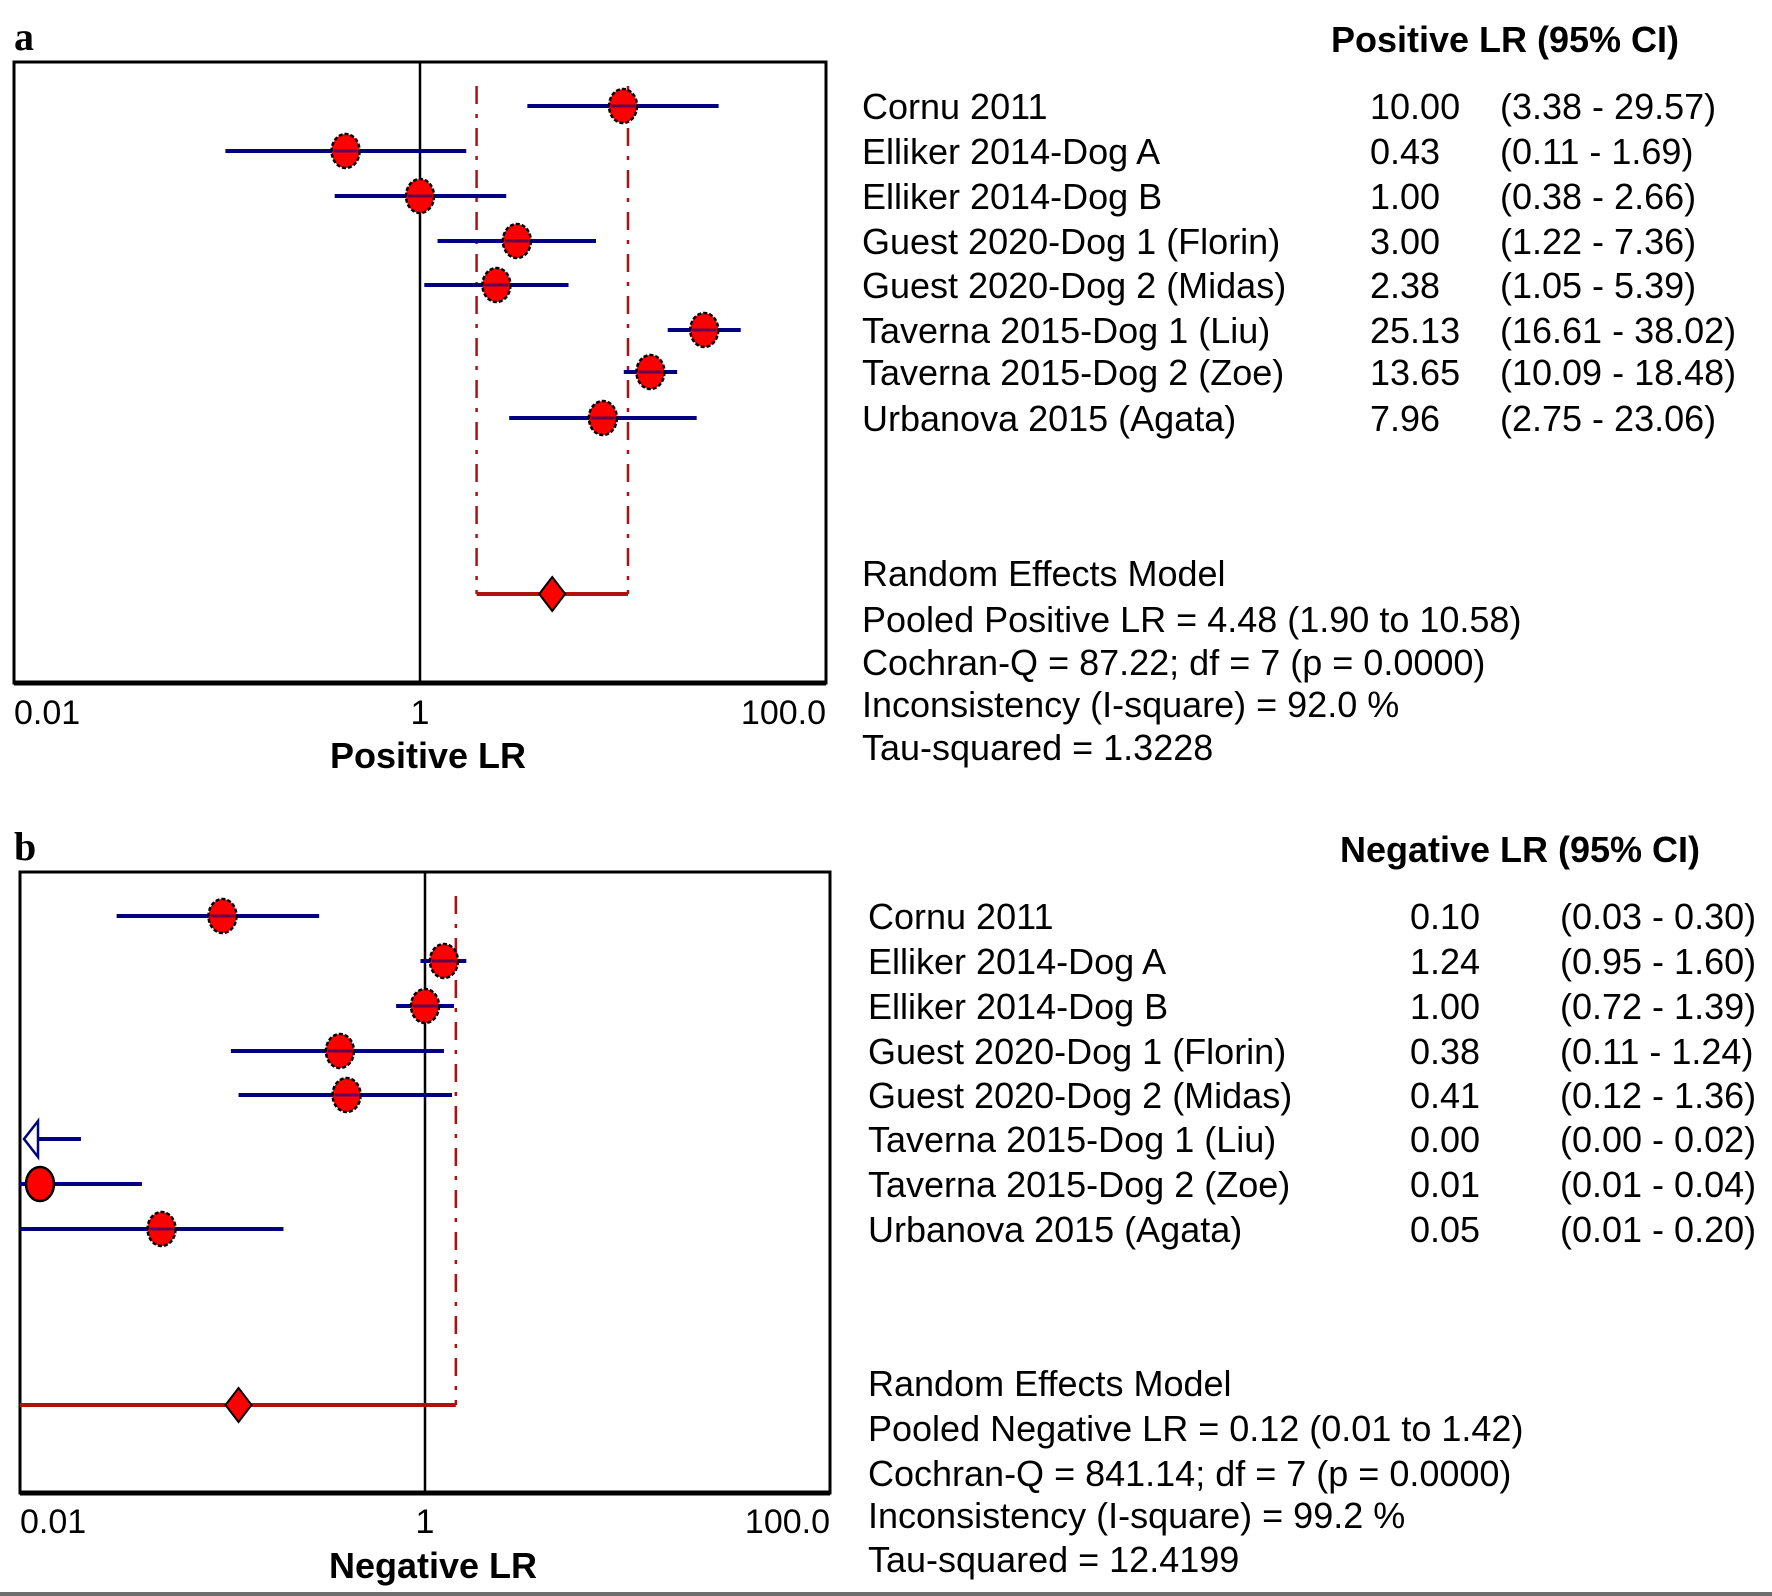 This screenshot has width=1772, height=1596. Describe the element at coordinates (1415, 330) in the screenshot. I see `study-value: 25.13` at that location.